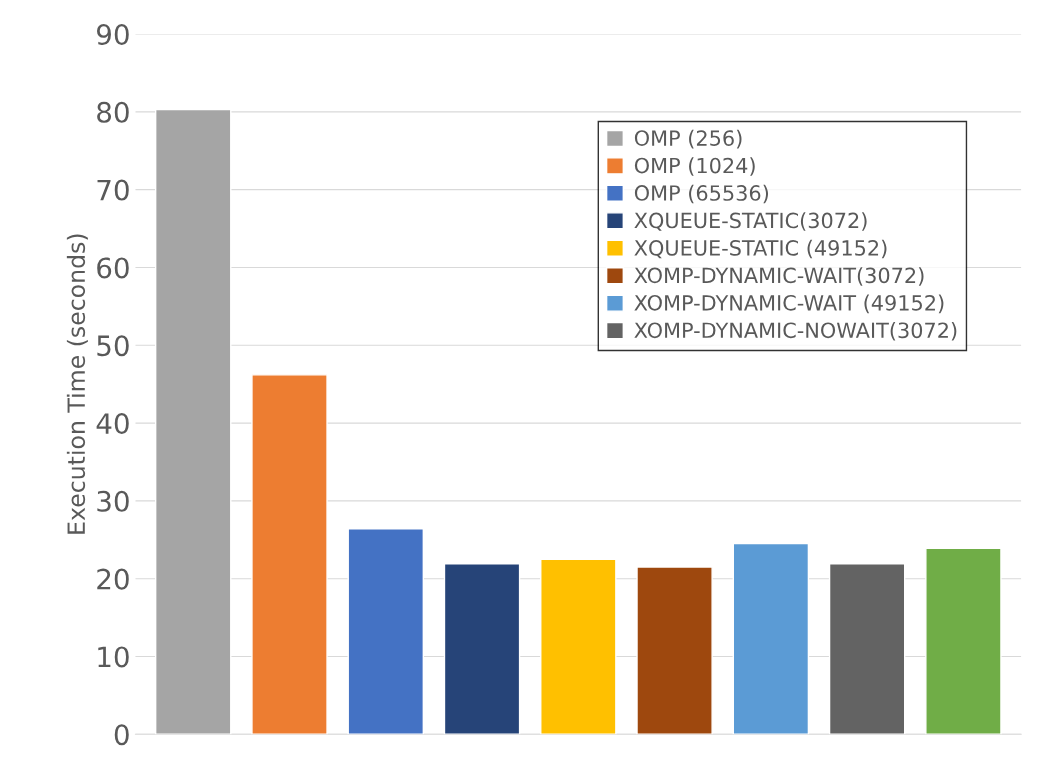  I want to click on legend-label: XQUEUE-STATIC (49152), so click(760, 249).